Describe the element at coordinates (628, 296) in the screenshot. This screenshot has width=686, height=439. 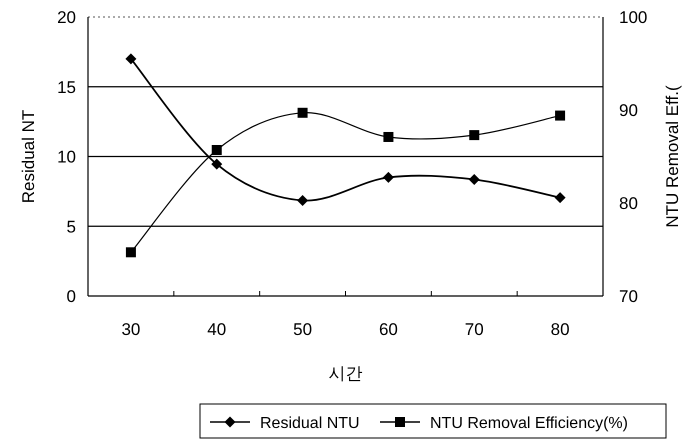
I see `y2-tick-label: 70` at that location.